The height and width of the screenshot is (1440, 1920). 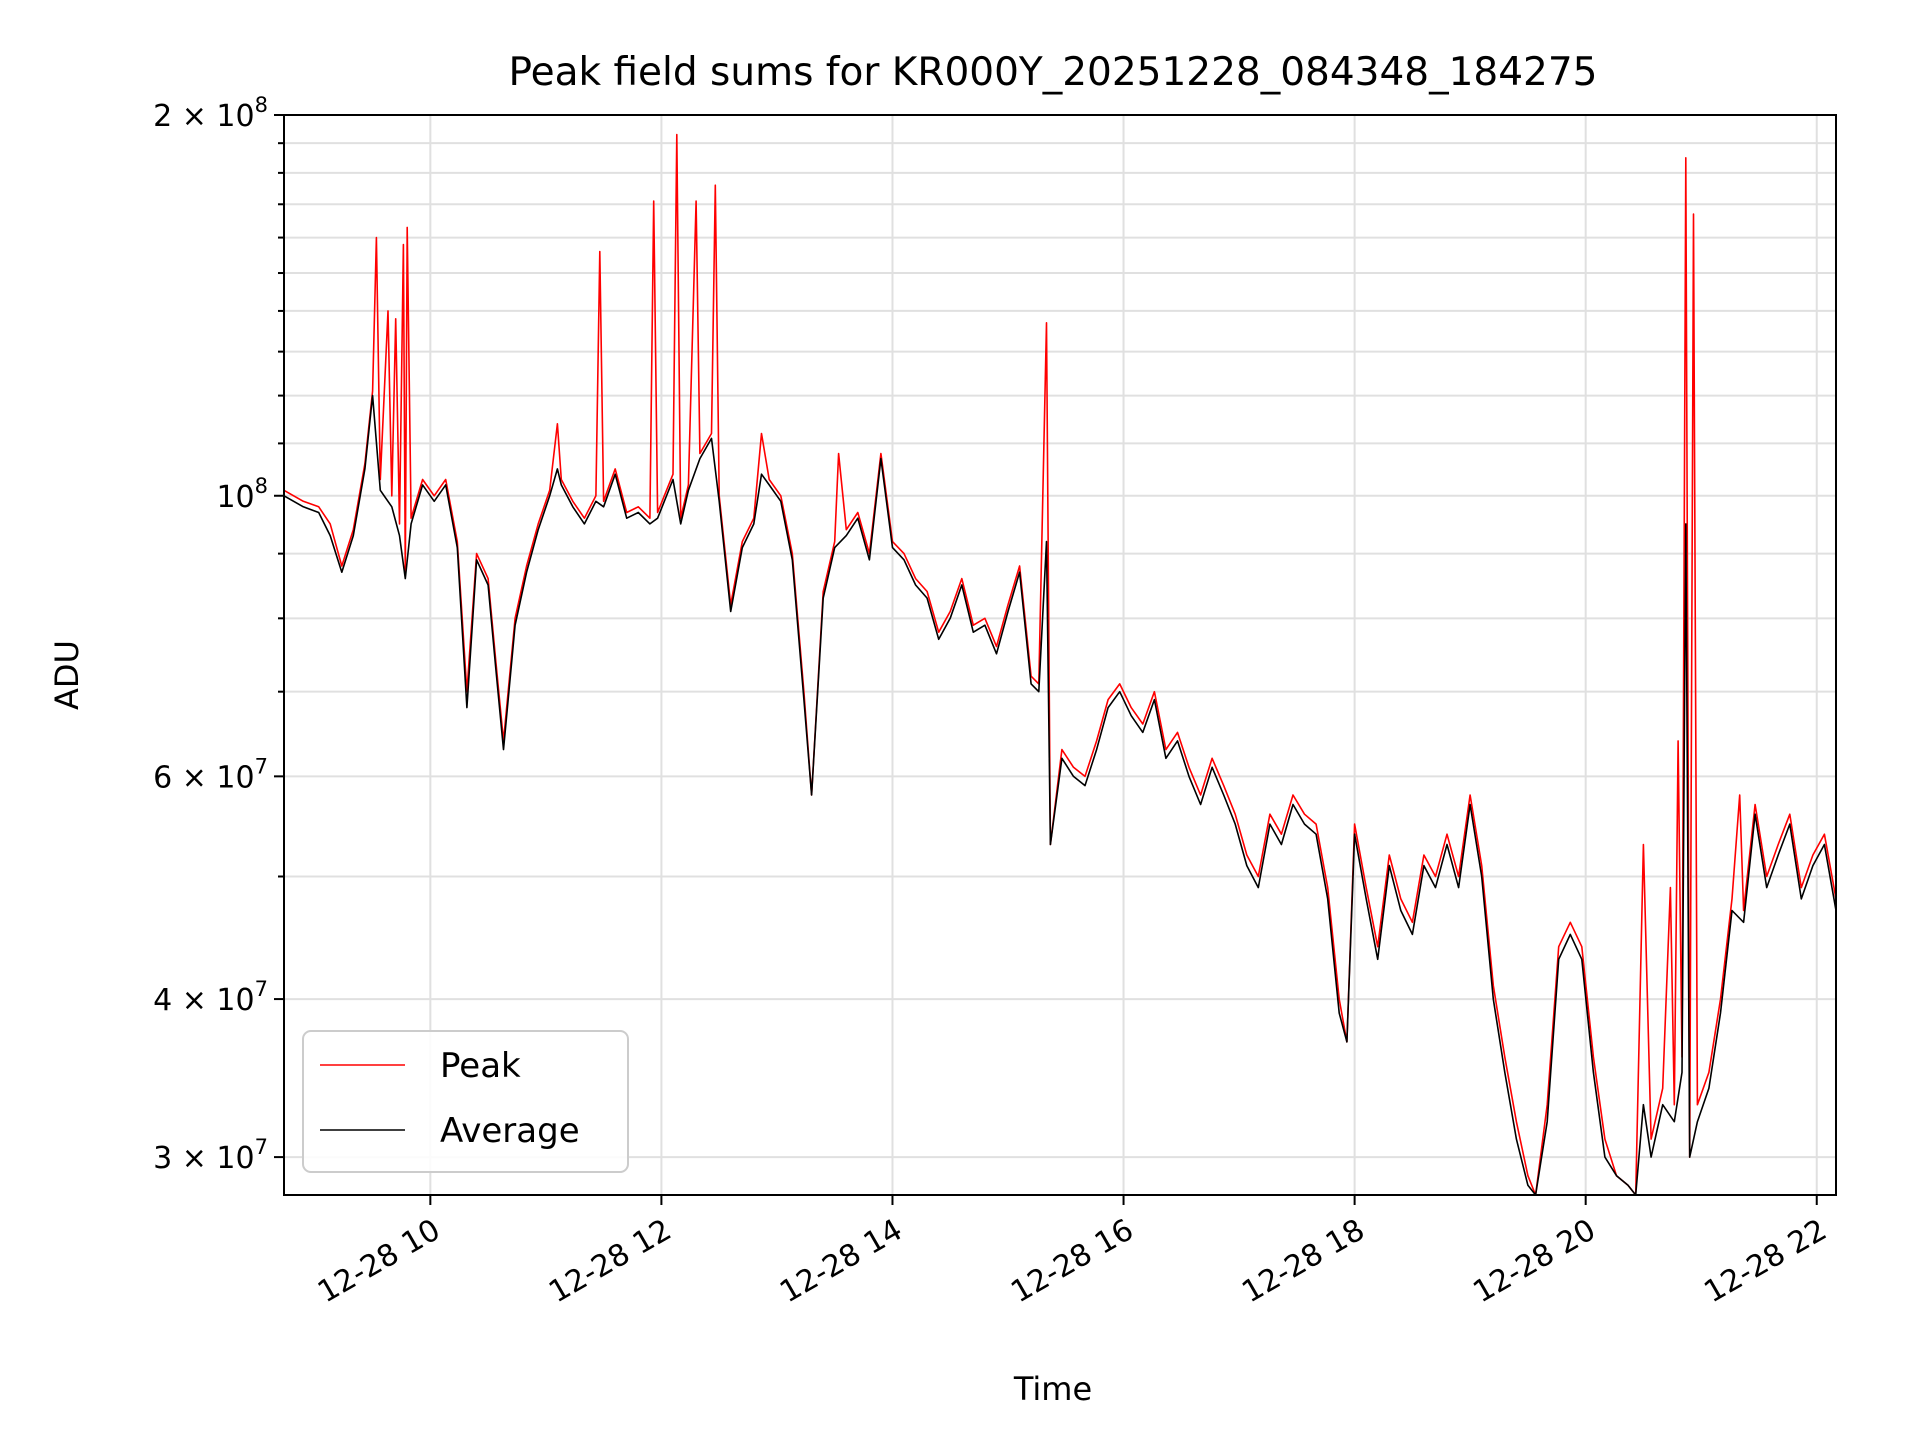 I want to click on y-tick-label: 2 × 108, so click(x=210, y=113).